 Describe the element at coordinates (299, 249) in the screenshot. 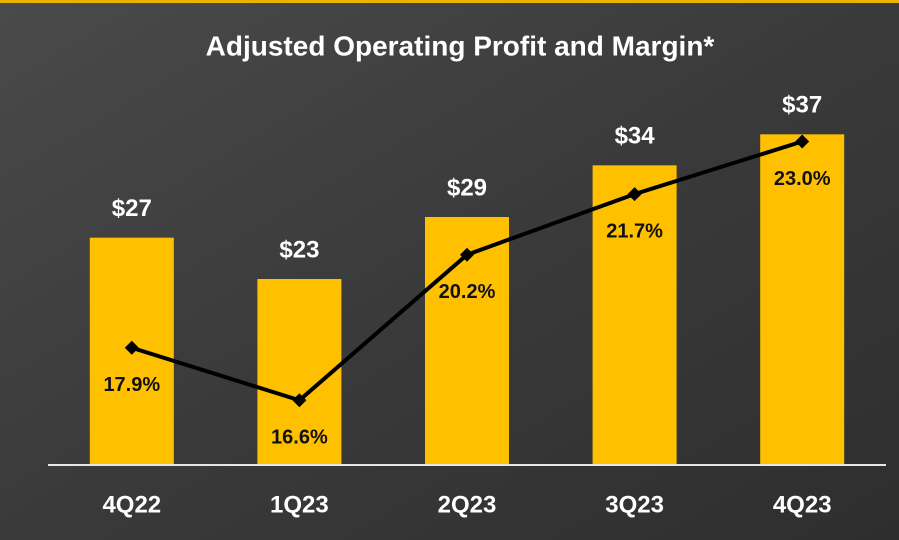

I see `bar-value-label: $23` at that location.